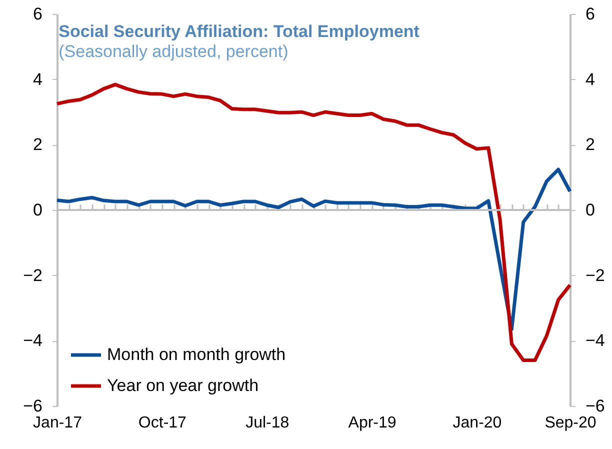  What do you see at coordinates (239, 31) in the screenshot?
I see `text: Social Security Affiliation: Total Employment` at bounding box center [239, 31].